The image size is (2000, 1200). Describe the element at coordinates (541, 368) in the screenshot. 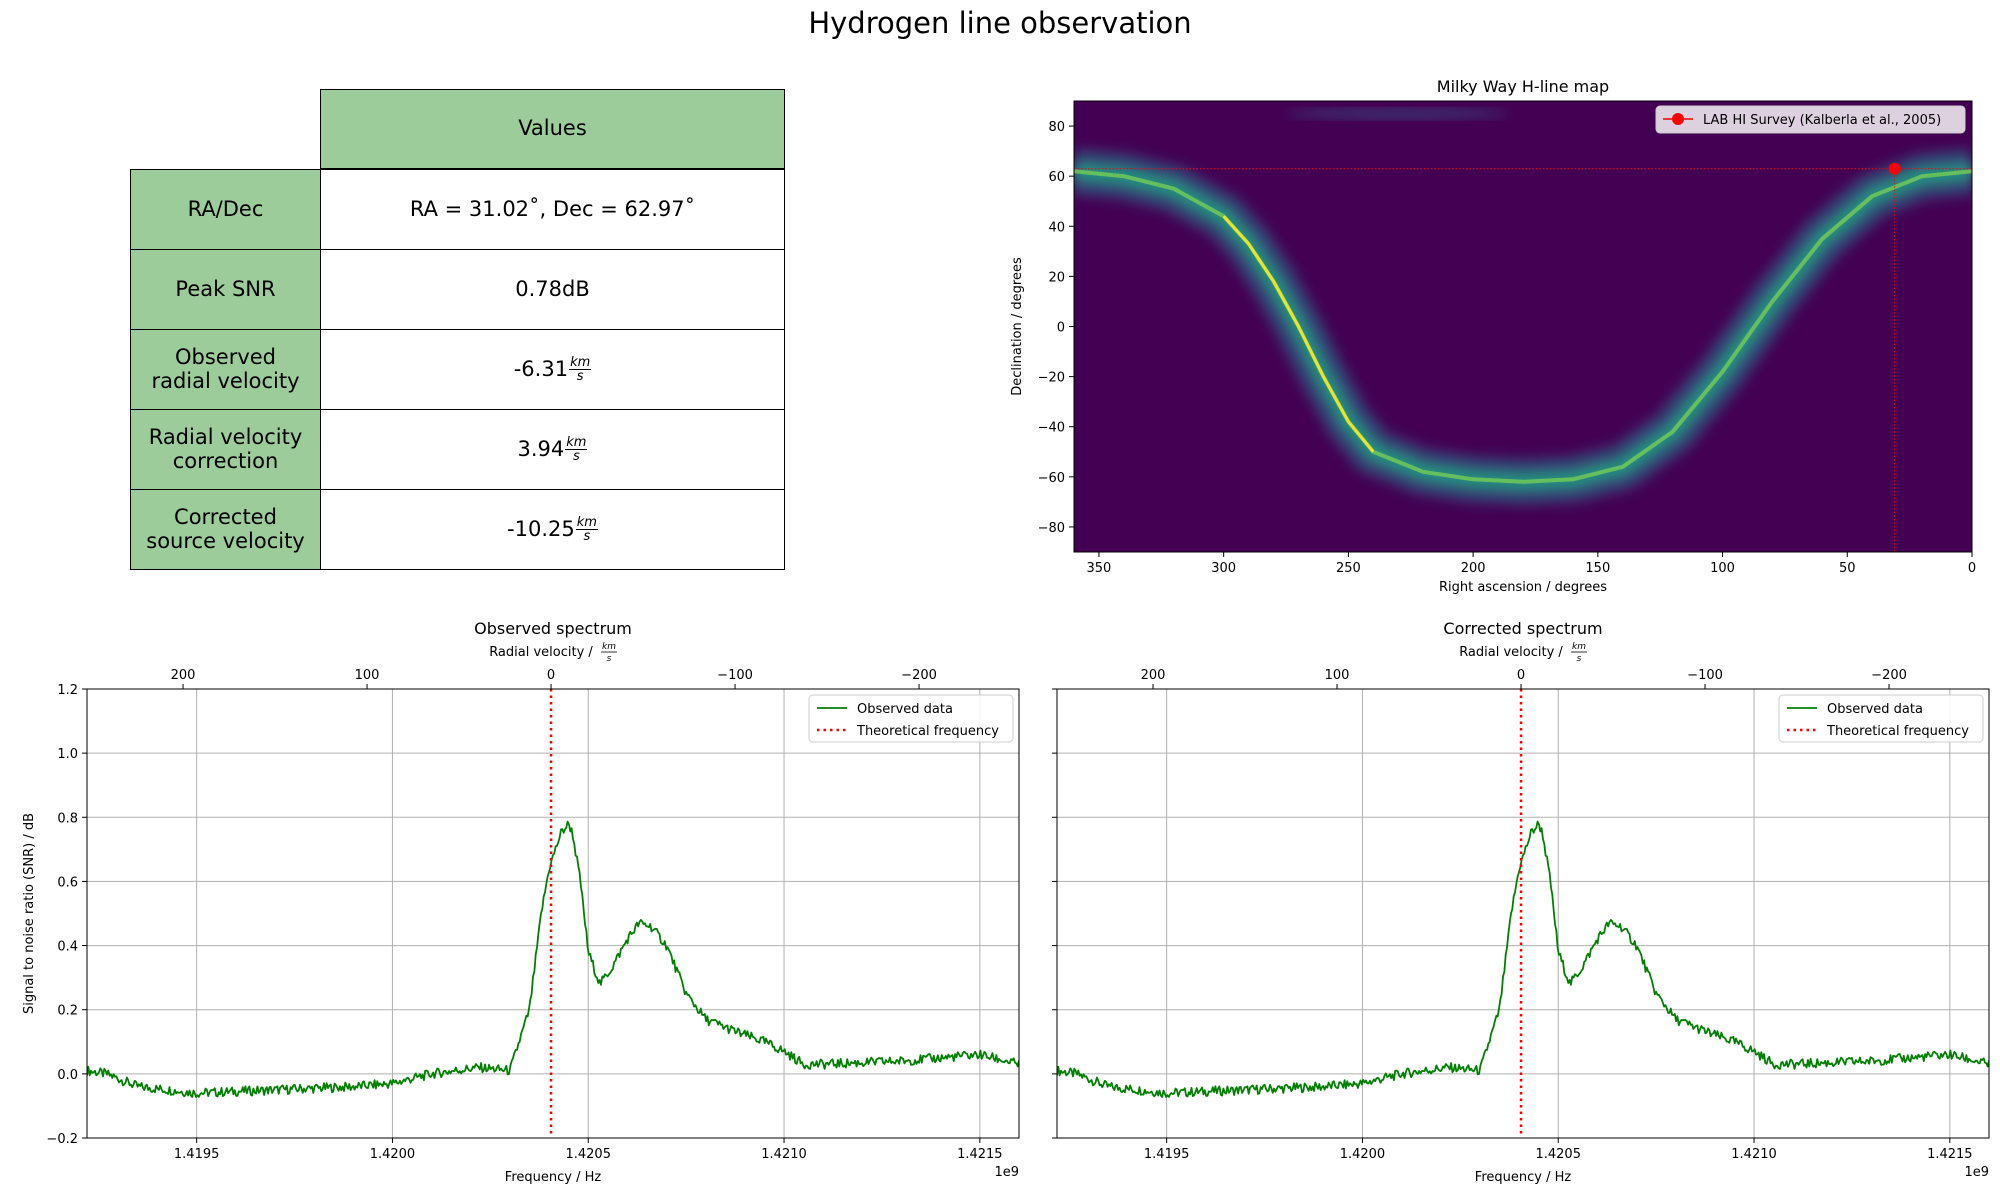

I see `table-row-value-text: -6.31` at that location.